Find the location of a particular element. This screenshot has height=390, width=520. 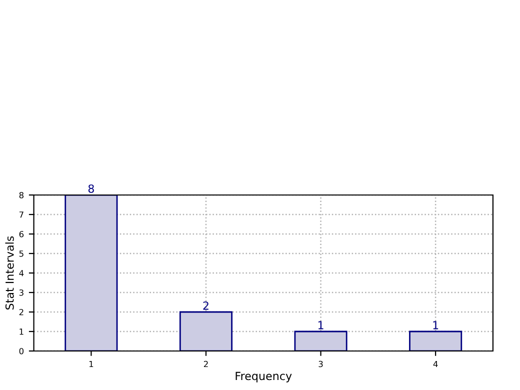

y-tick-label: 3 is located at coordinates (21, 292).